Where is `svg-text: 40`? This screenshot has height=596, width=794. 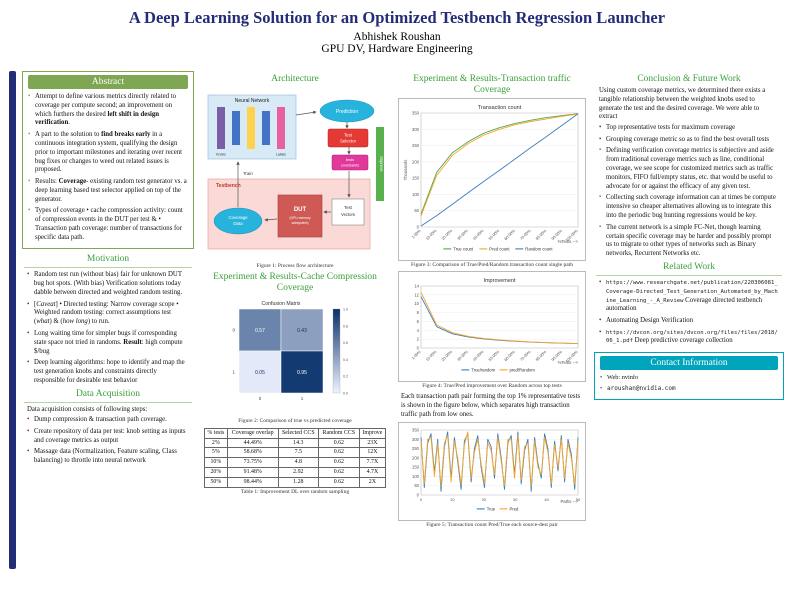
svg-text: 40 is located at coordinates (546, 499).